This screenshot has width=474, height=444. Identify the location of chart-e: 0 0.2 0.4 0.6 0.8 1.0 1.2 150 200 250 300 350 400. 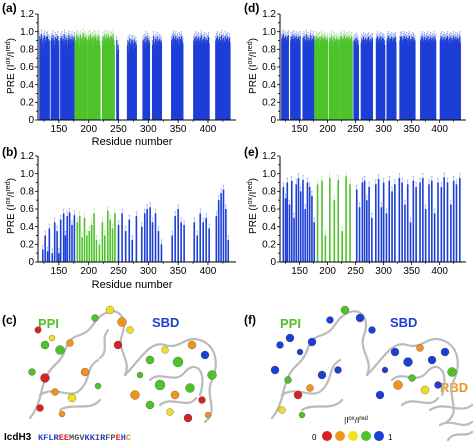
(364, 214).